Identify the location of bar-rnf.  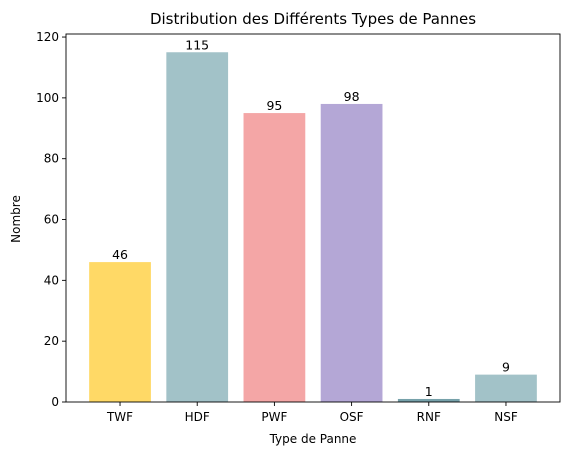
(428, 400).